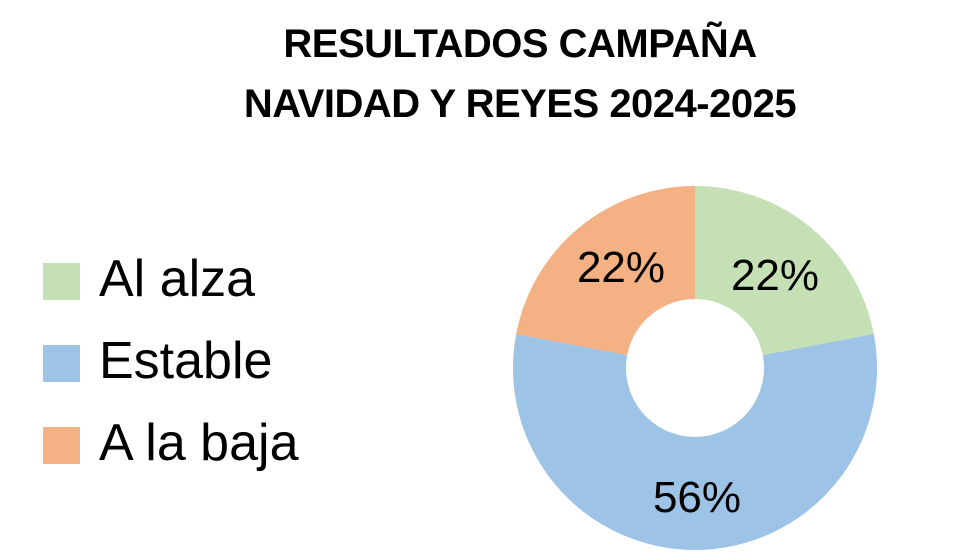 The height and width of the screenshot is (560, 980). What do you see at coordinates (199, 443) in the screenshot?
I see `legend-label-a-la-baja: A la baja` at bounding box center [199, 443].